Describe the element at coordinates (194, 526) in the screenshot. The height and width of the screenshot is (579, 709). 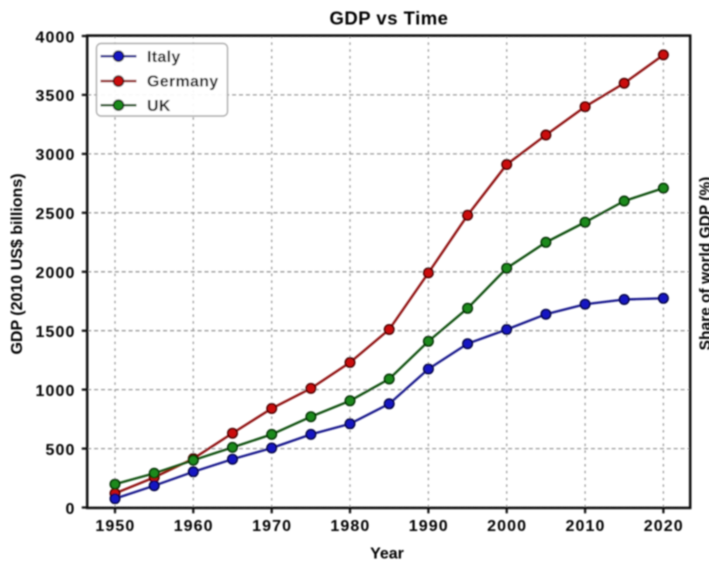
I see `svg-text: 1960` at that location.